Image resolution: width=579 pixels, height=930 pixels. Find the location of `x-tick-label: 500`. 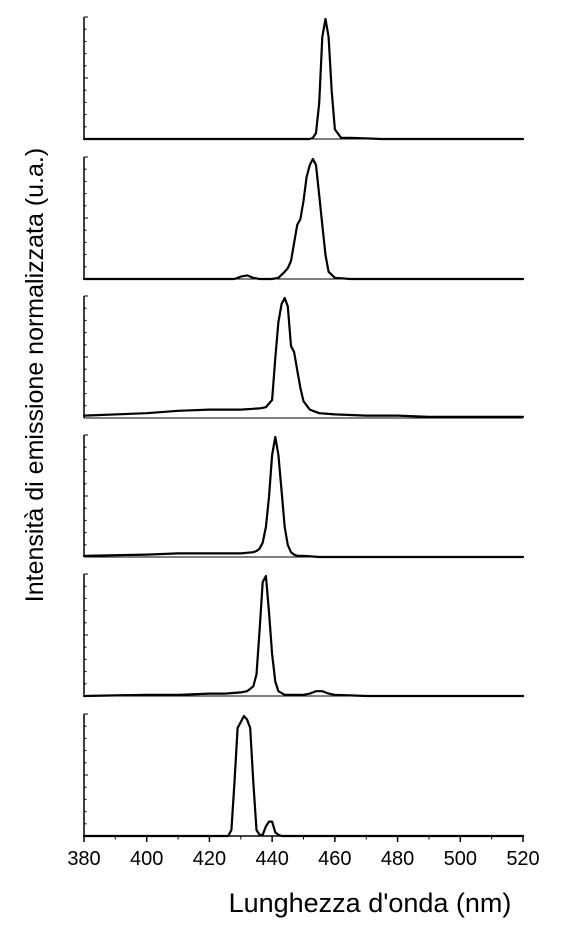

x-tick-label: 500 is located at coordinates (460, 859).